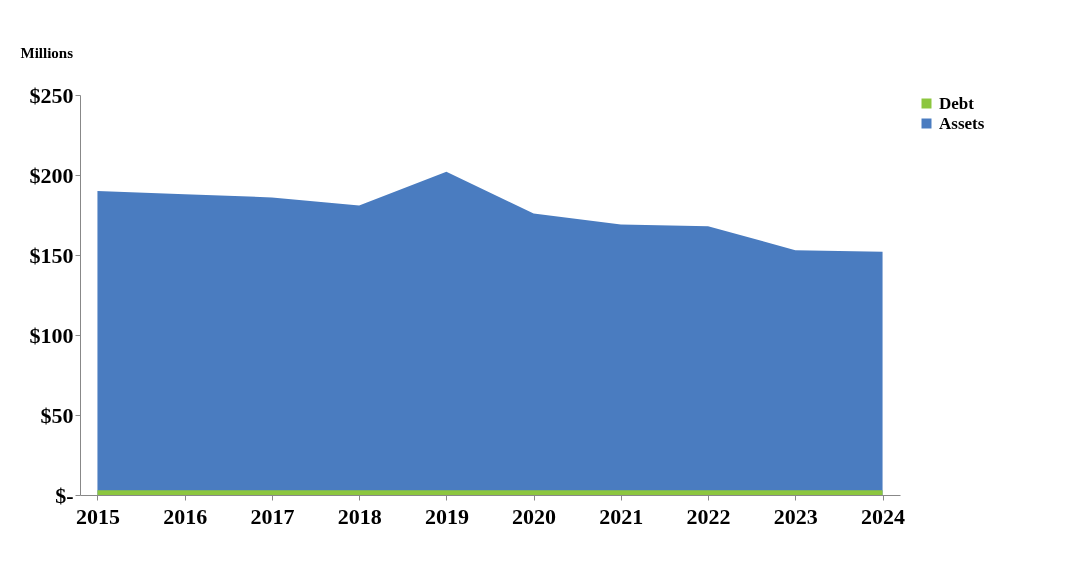 This screenshot has height=577, width=1079. I want to click on y-axis-title: Millions, so click(47, 52).